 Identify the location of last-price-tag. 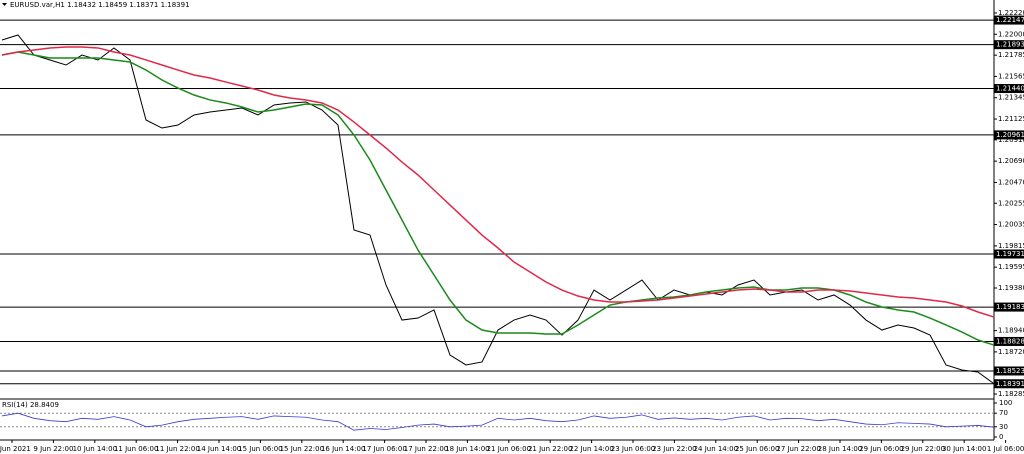
(1009, 384).